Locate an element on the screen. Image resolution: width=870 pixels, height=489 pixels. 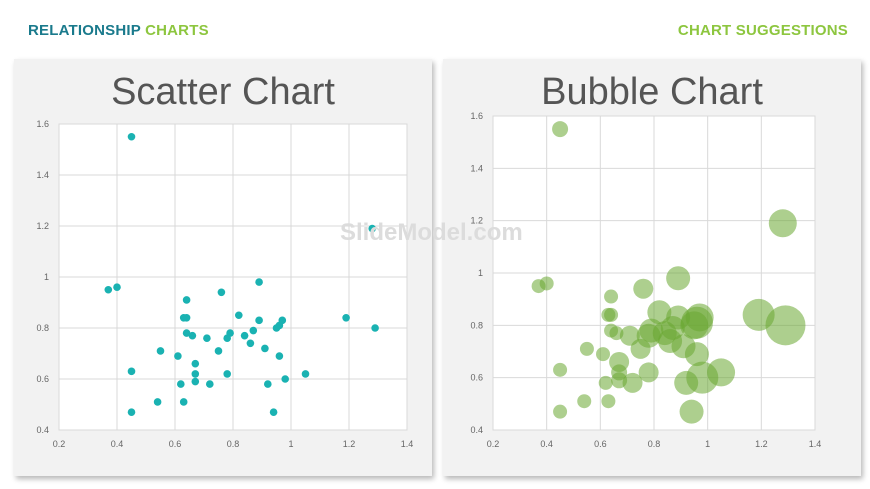
section-title-part-2: CHARTS is located at coordinates (177, 30).